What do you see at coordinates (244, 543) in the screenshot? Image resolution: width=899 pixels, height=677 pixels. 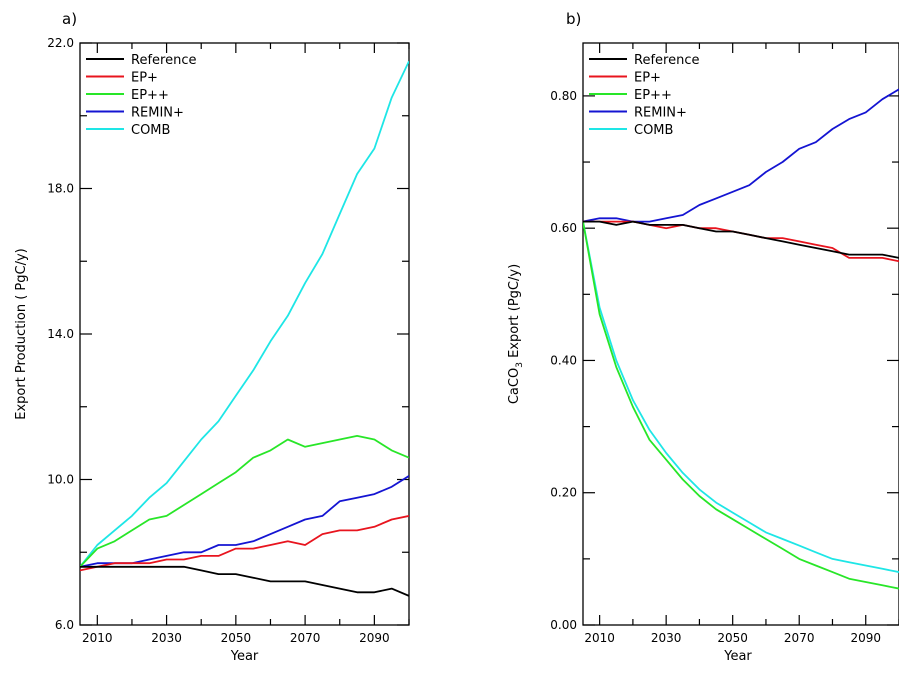 I see `series-line-epplus` at bounding box center [244, 543].